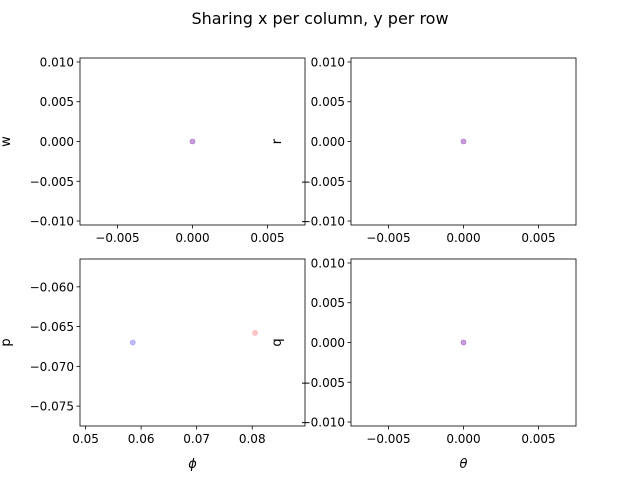 The width and height of the screenshot is (640, 480). Describe the element at coordinates (85, 439) in the screenshot. I see `x-tick-label: 0.05` at that location.